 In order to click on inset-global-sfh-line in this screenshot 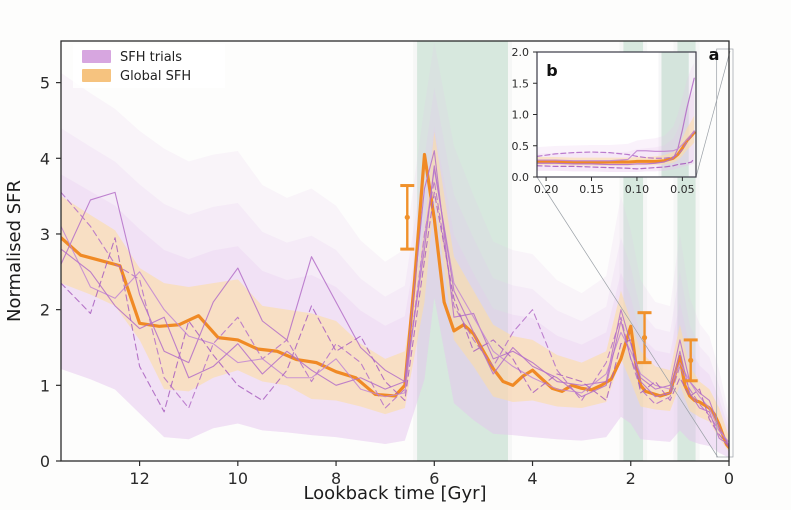, I will do `click(616, 147)`.